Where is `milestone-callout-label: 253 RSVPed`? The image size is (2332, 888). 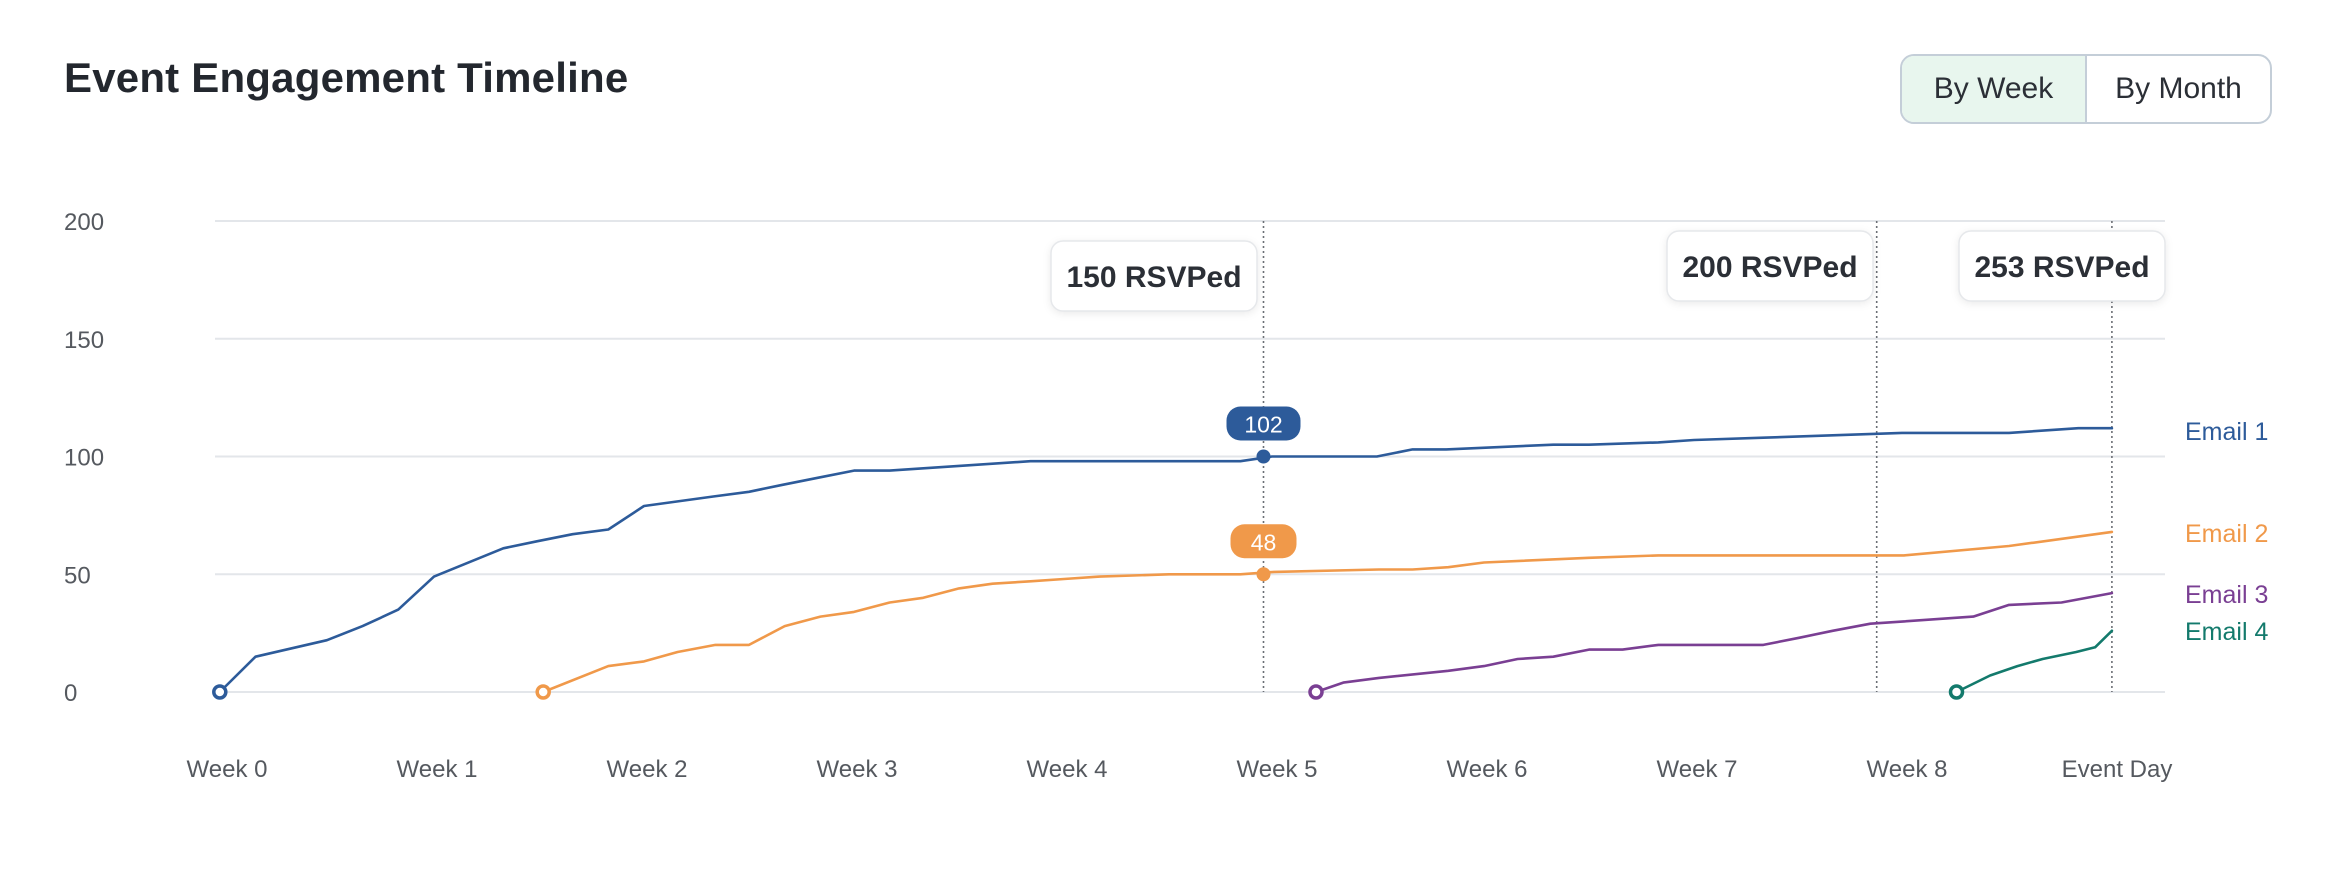 milestone-callout-label: 253 RSVPed is located at coordinates (2061, 267).